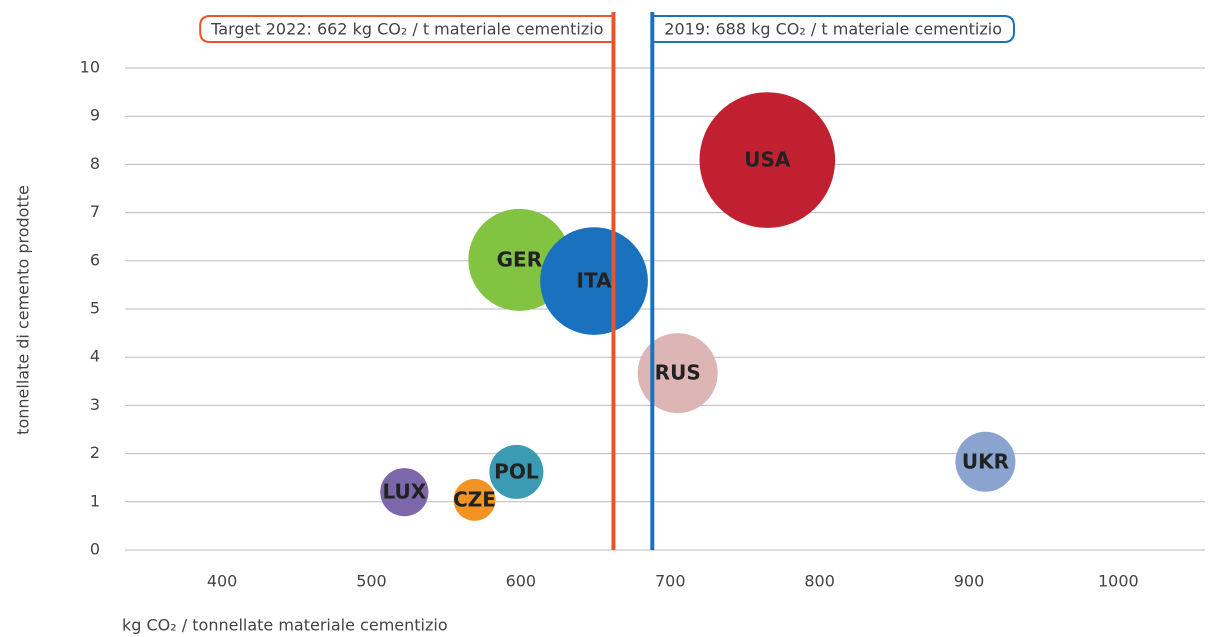 Image resolution: width=1208 pixels, height=637 pixels. I want to click on bubble-label: LUX, so click(404, 492).